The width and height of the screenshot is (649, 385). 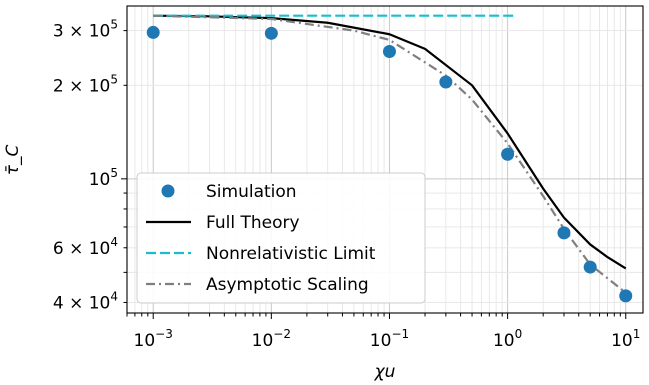 I want to click on x-axis-title: χu, so click(x=385, y=372).